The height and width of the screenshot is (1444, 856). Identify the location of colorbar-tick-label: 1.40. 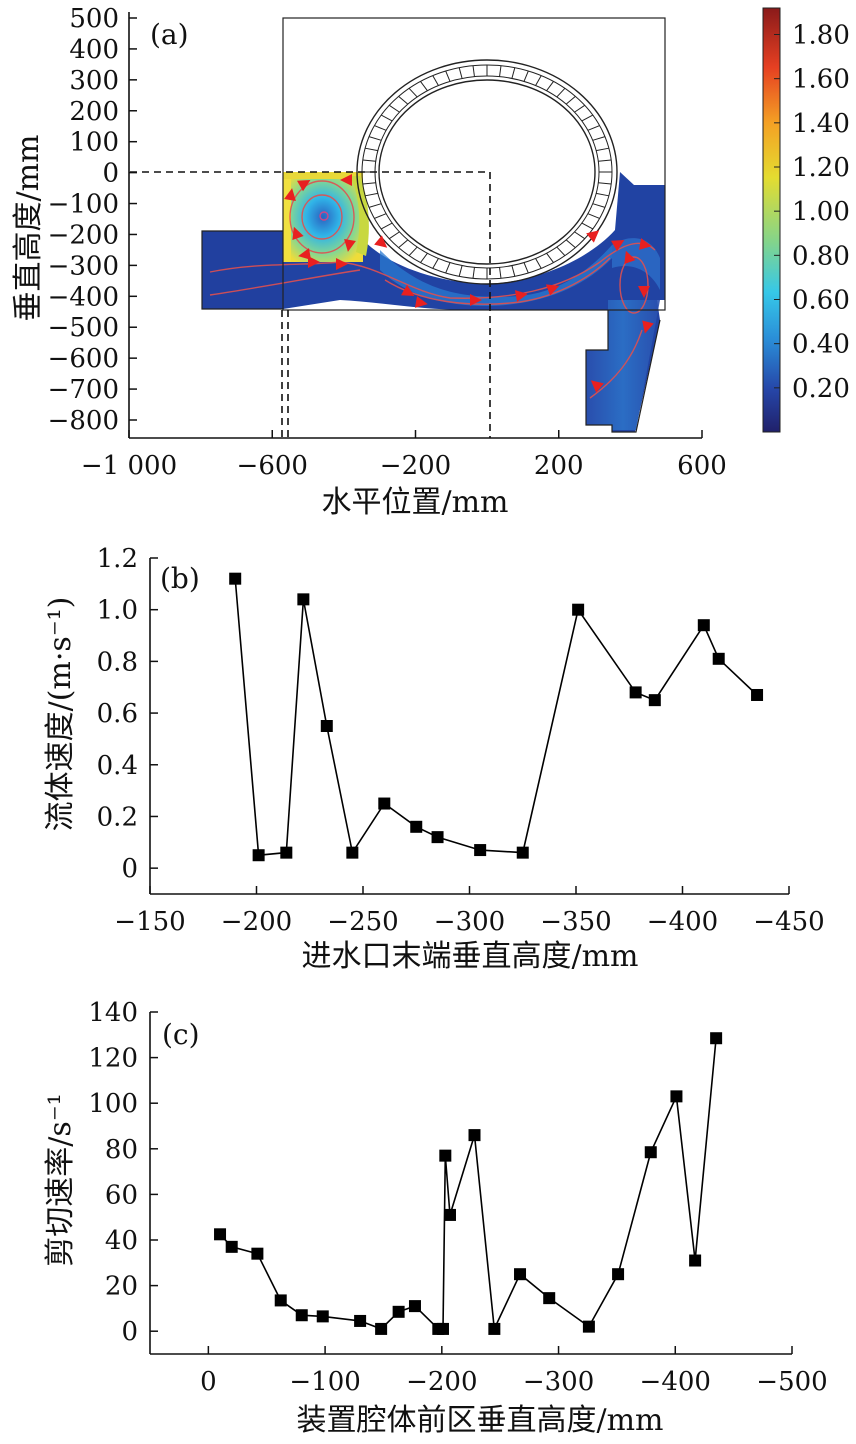
(821, 124).